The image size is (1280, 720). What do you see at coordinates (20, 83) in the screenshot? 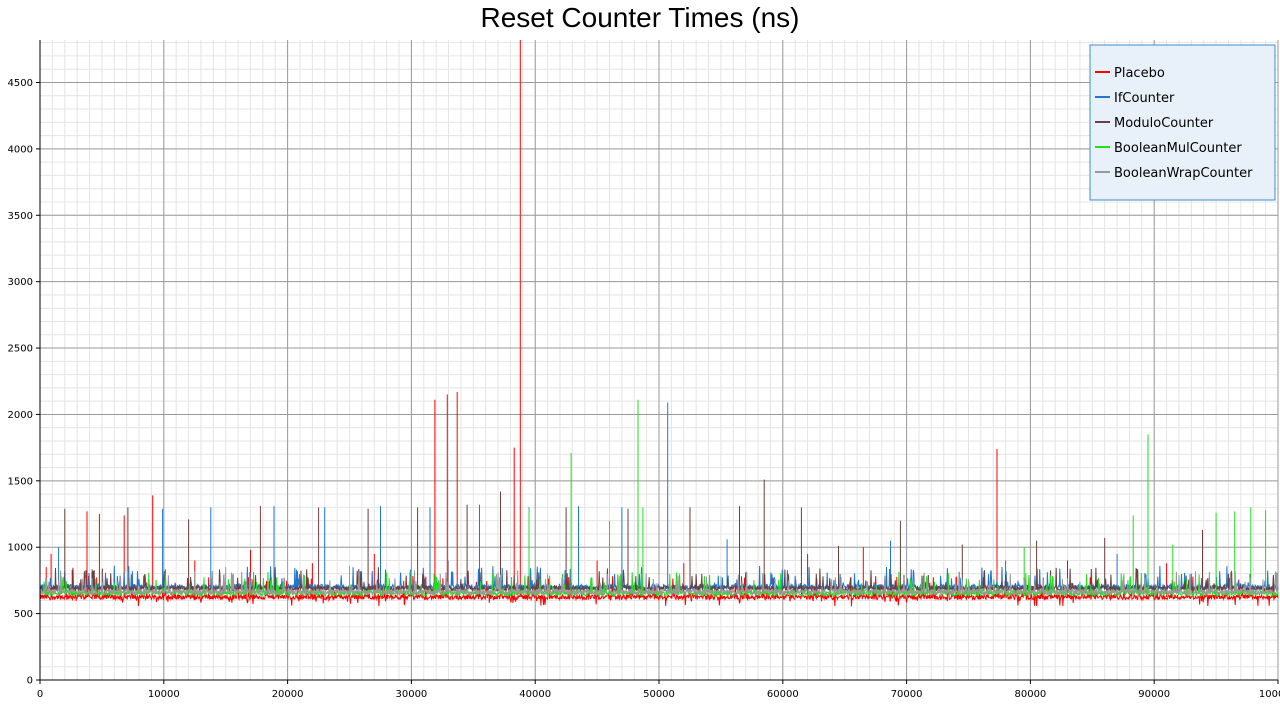
I see `y-tick-label: 4500` at bounding box center [20, 83].